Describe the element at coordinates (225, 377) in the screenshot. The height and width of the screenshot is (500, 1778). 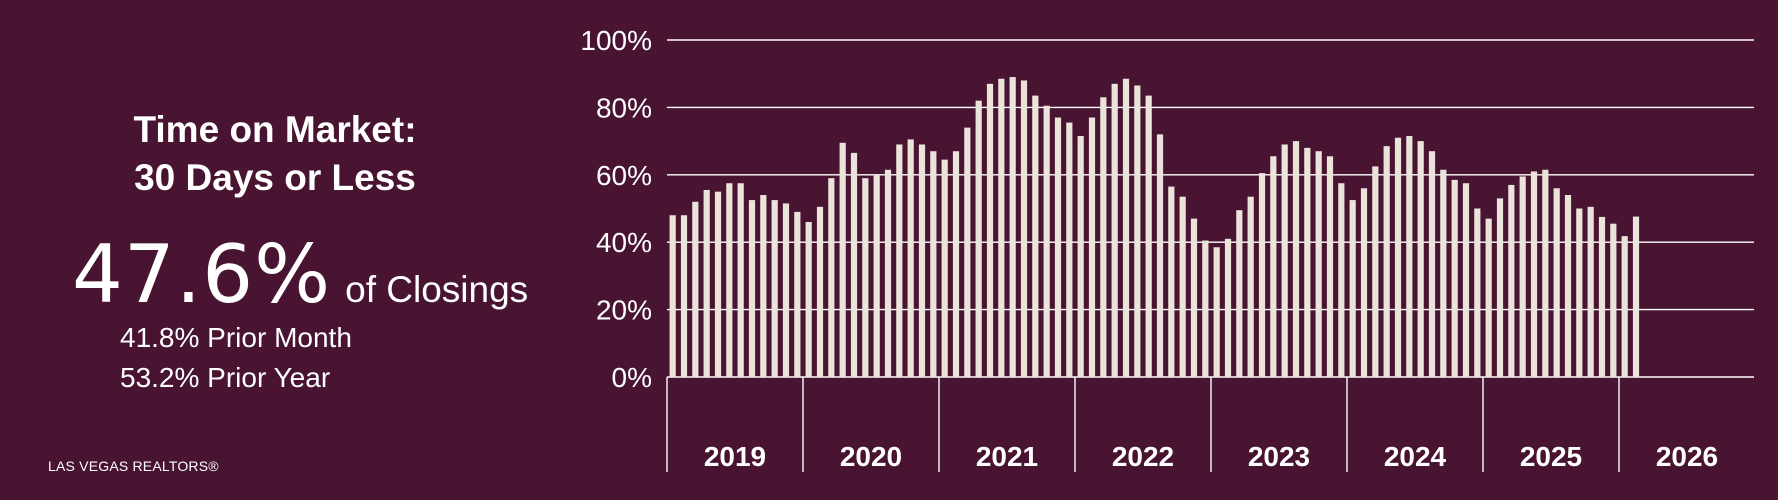
I see `prior-year-stat: 53.2% Prior Year` at that location.